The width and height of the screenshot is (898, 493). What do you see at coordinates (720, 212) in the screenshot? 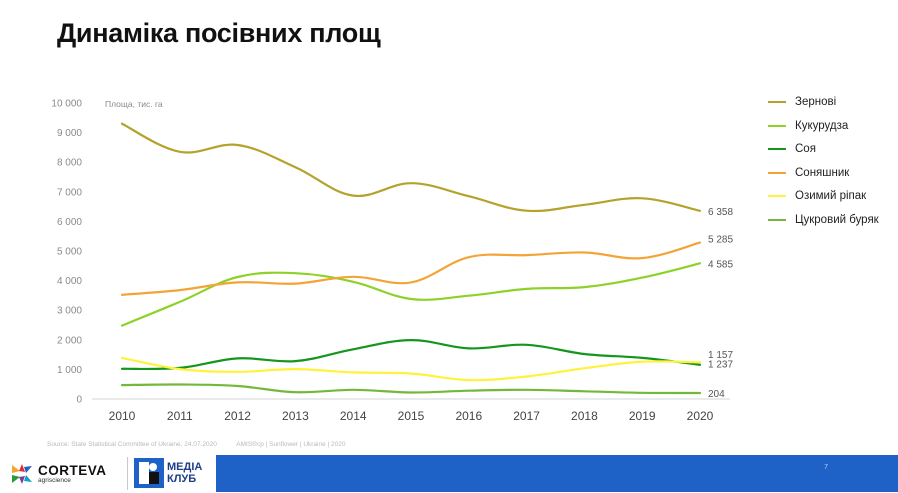
I see `data-label: 6 358` at bounding box center [720, 212].